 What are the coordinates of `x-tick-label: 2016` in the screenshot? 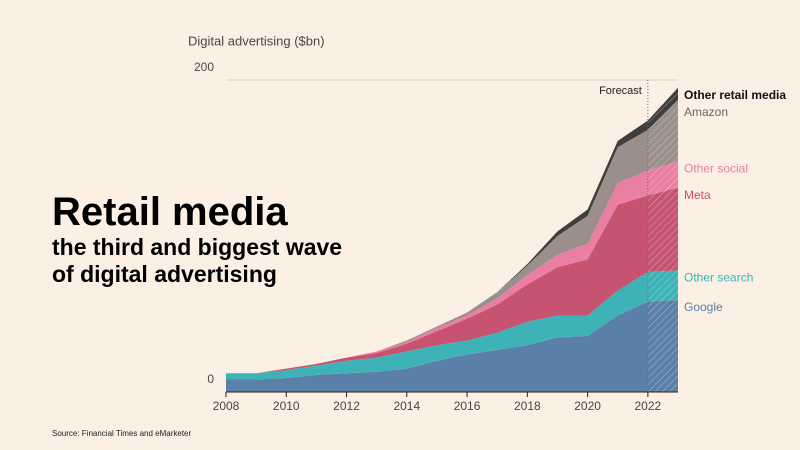 It's located at (467, 406).